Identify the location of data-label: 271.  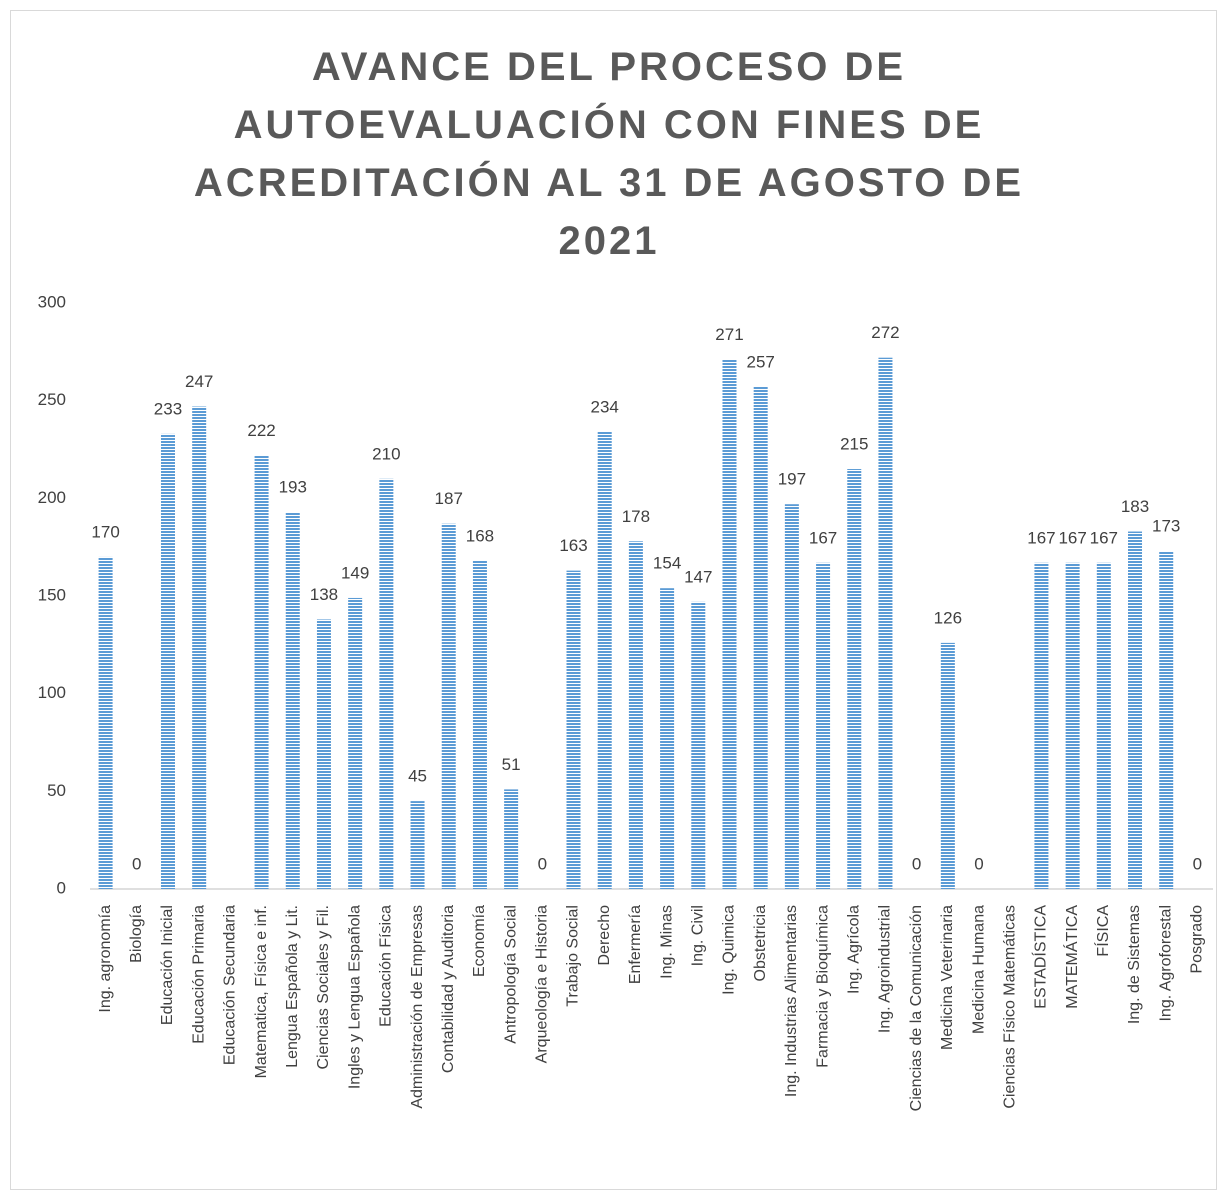
(729, 334).